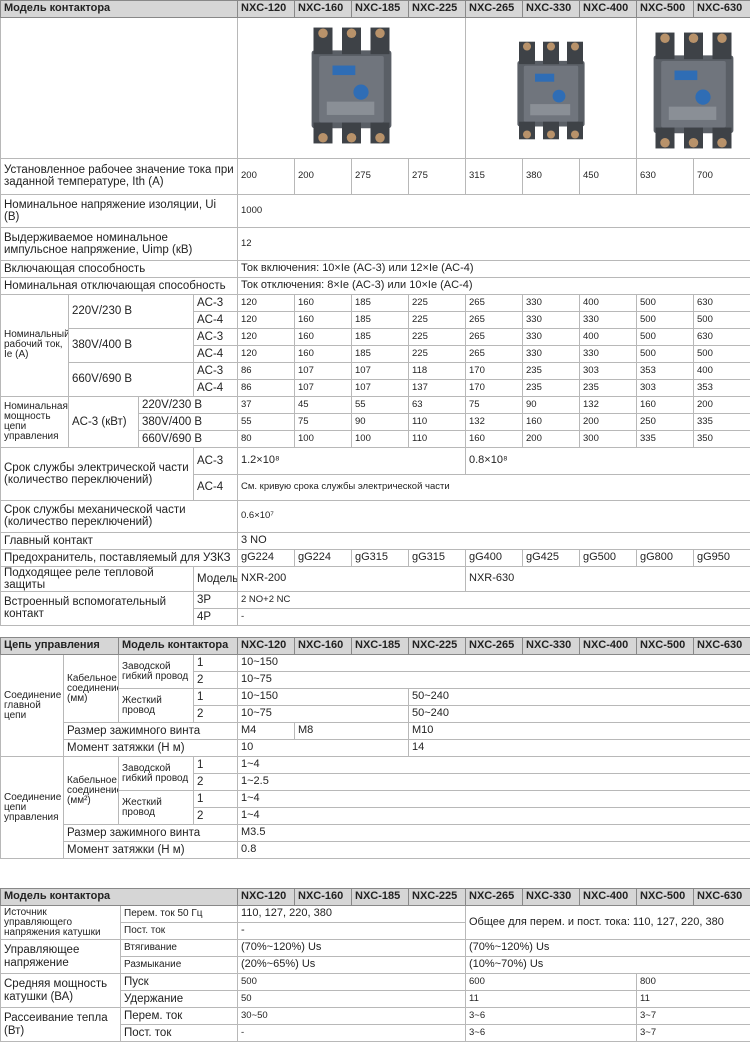 Image resolution: width=750 pixels, height=1046 pixels. What do you see at coordinates (323, 319) in the screenshot?
I see `value-cell: 160` at bounding box center [323, 319].